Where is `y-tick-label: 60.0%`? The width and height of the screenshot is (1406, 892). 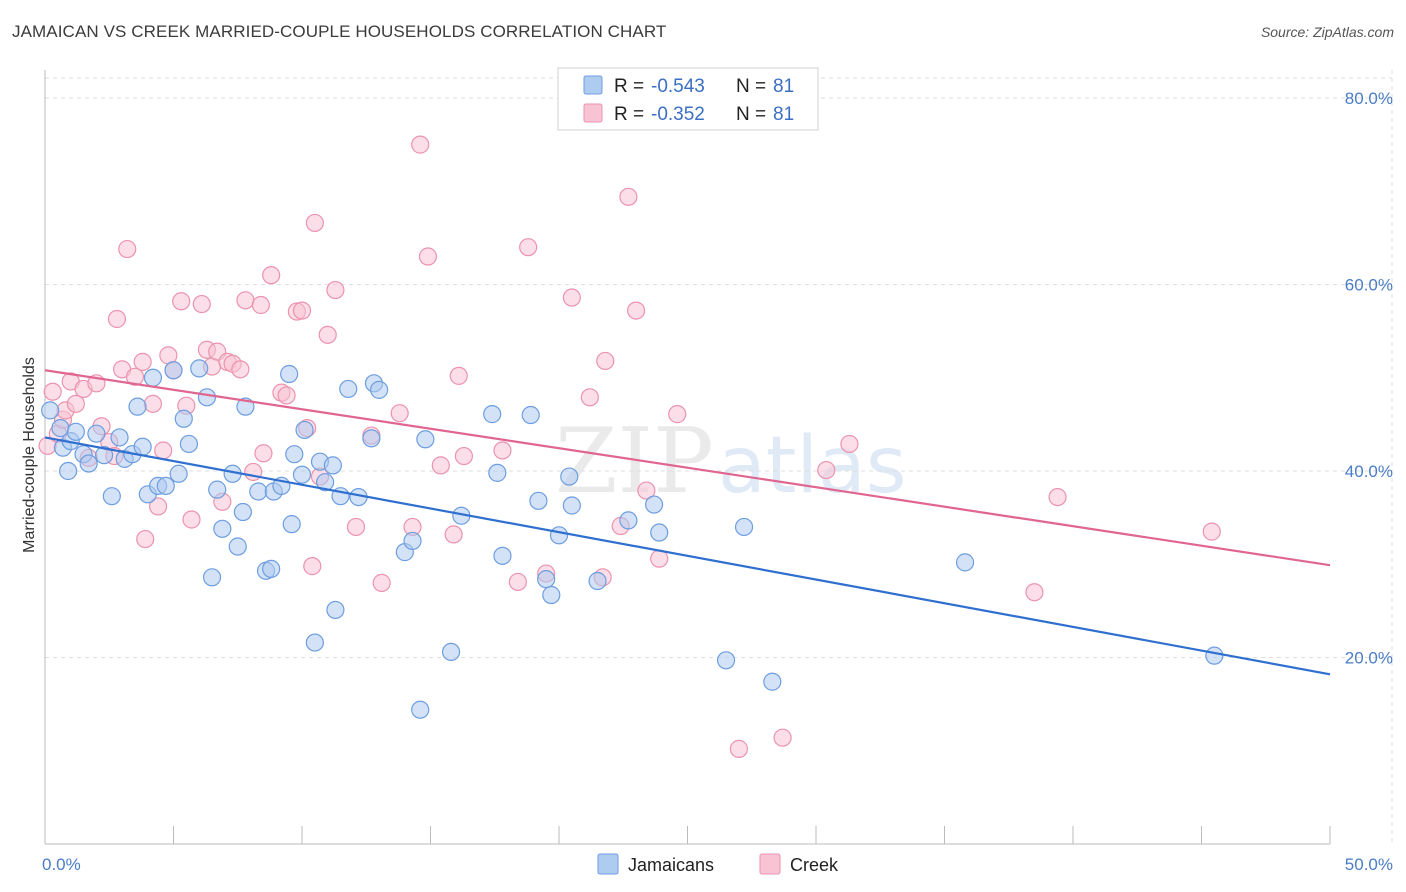
y-tick-label: 60.0% is located at coordinates (1369, 284).